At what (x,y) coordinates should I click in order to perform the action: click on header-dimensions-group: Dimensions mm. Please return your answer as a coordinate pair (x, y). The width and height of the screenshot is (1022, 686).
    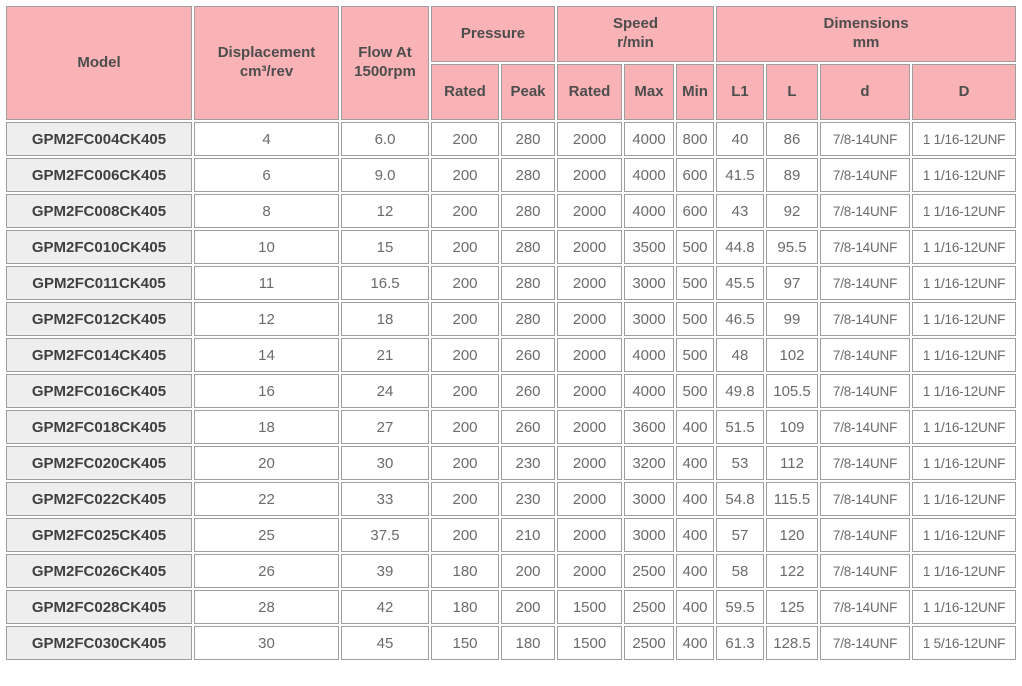
    Looking at the image, I should click on (866, 34).